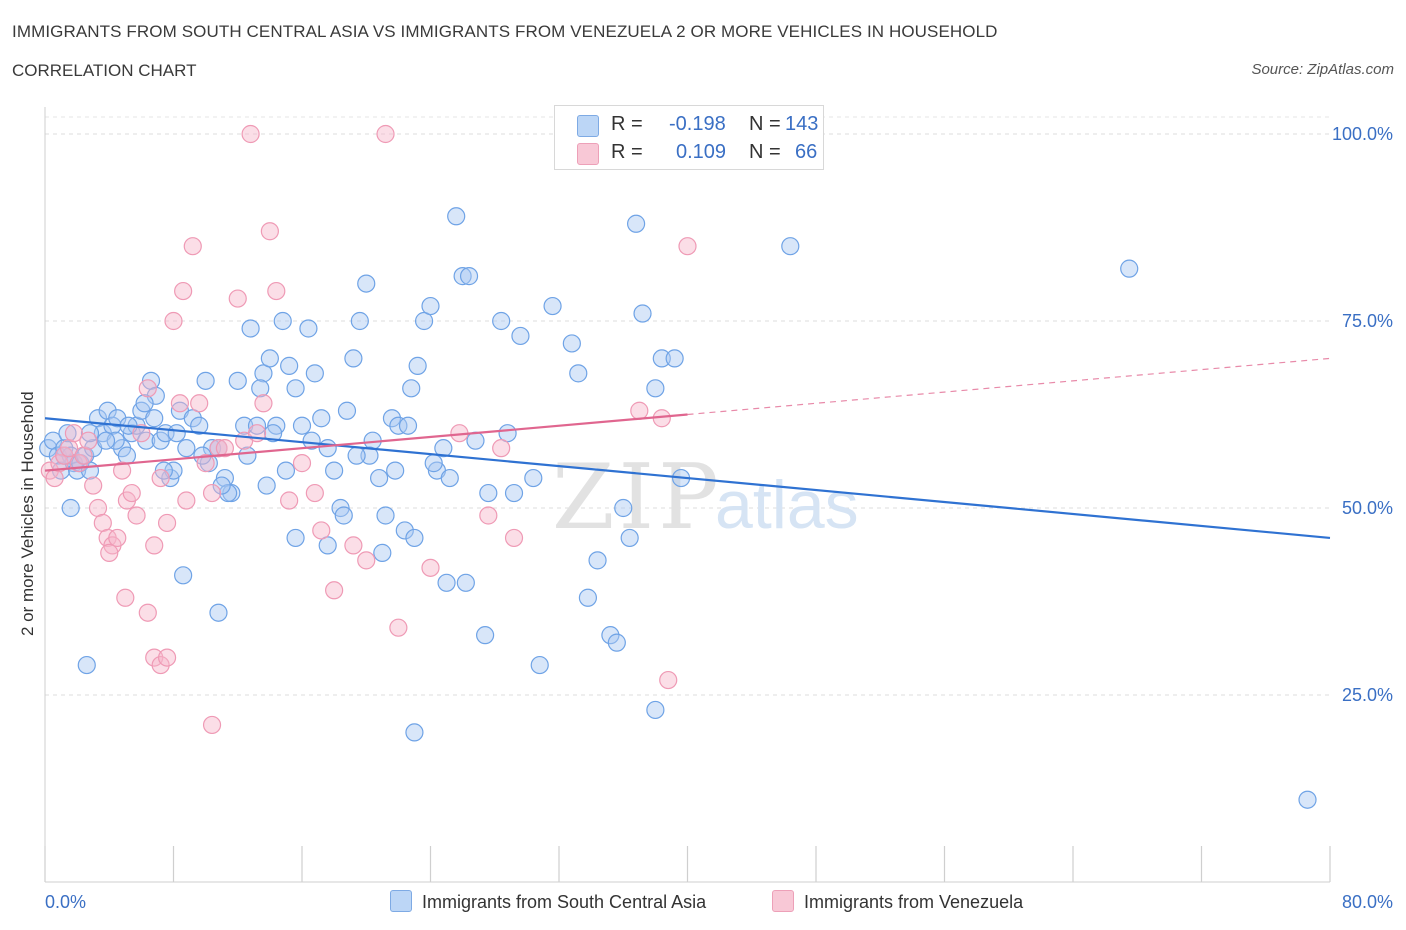 This screenshot has width=1406, height=930. Describe the element at coordinates (802, 124) in the screenshot. I see `legend-n-value: 143` at that location.